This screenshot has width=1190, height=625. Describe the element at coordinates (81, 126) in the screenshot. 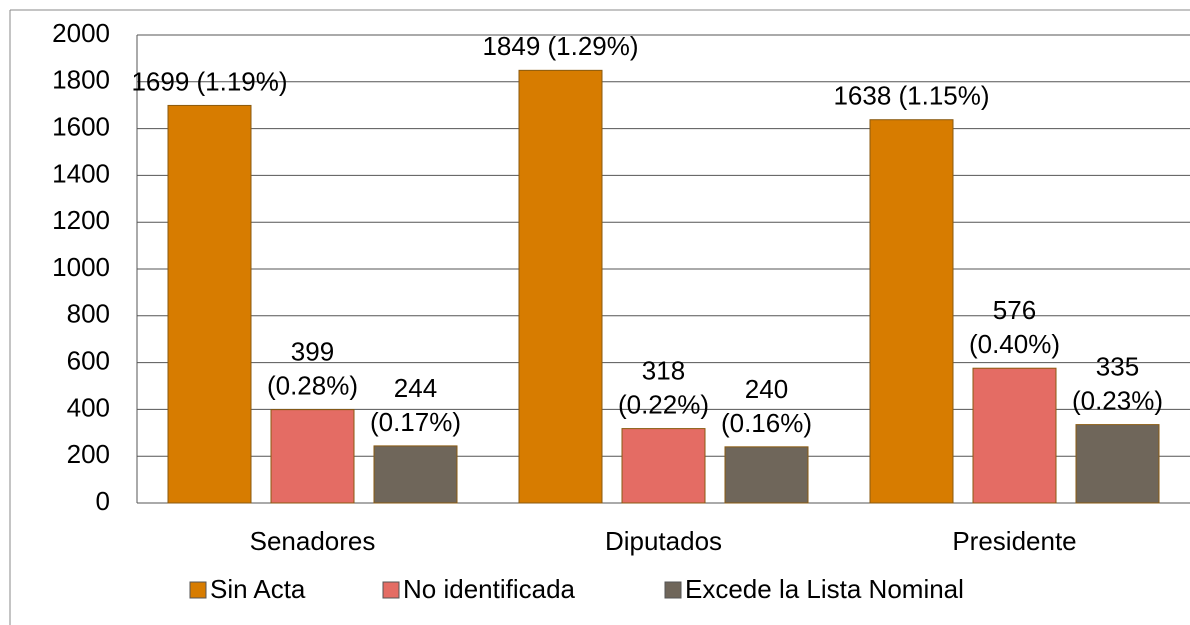

I see `y-tick-label: 1600` at that location.